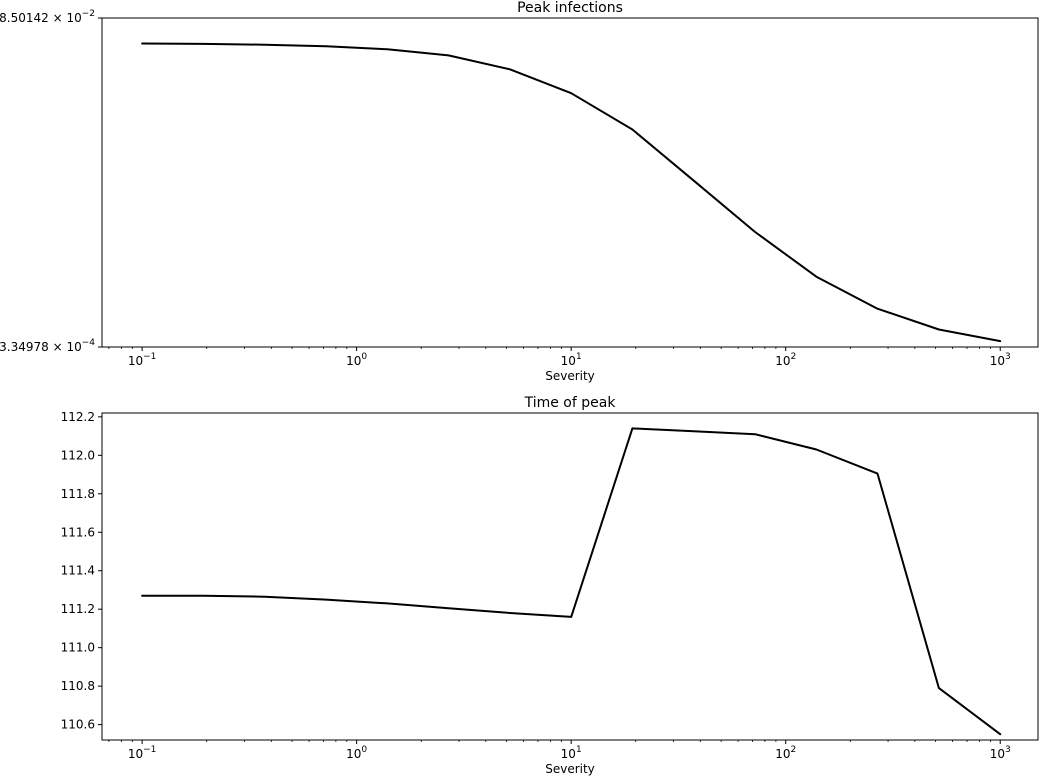  I want to click on time-of-peak-x-tick-label: 10⁻¹, so click(142, 753).